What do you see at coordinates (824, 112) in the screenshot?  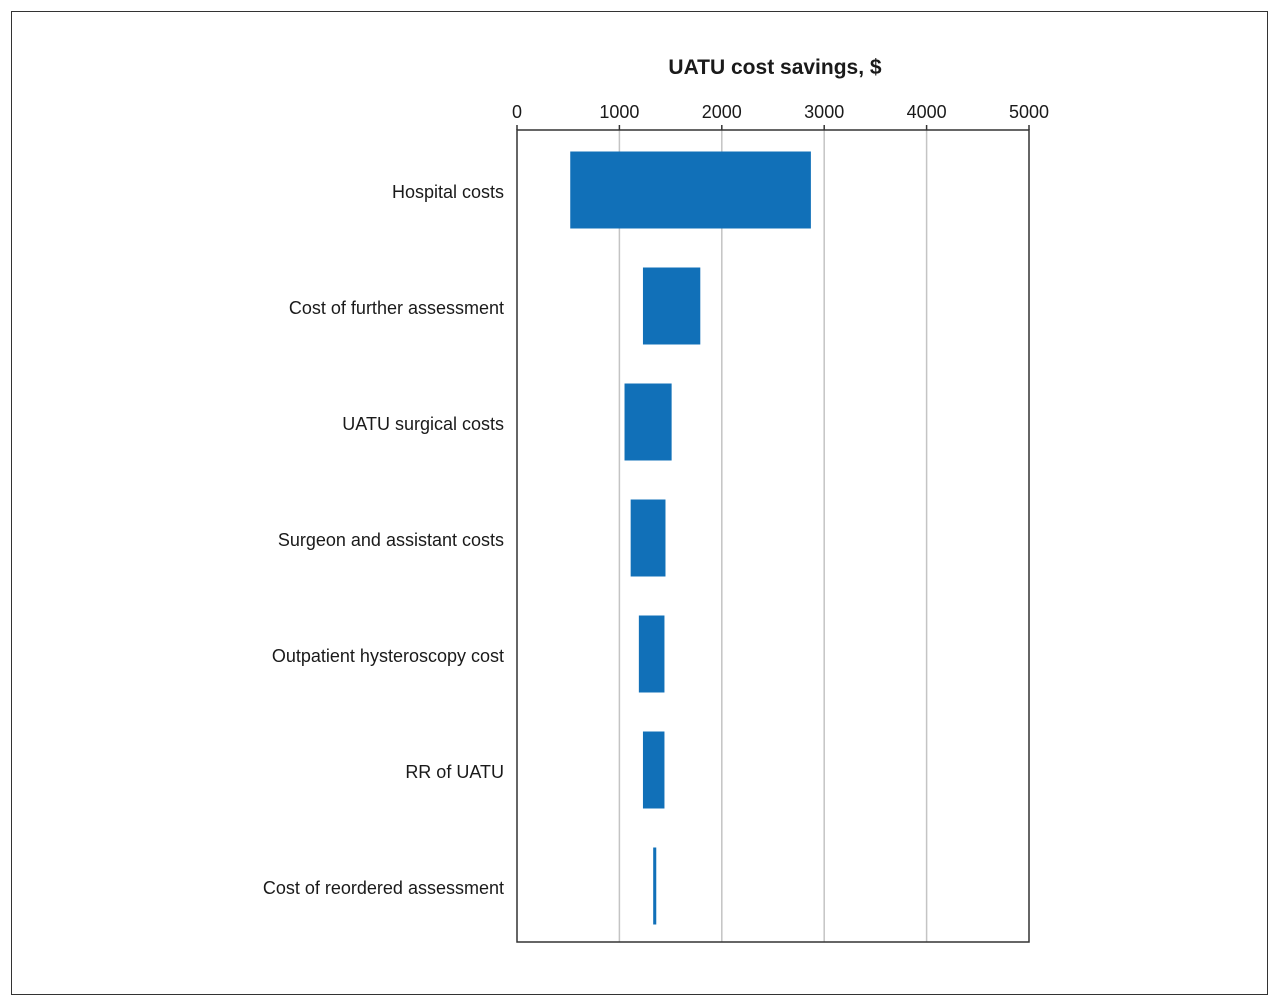 I see `tick-label: 3000` at bounding box center [824, 112].